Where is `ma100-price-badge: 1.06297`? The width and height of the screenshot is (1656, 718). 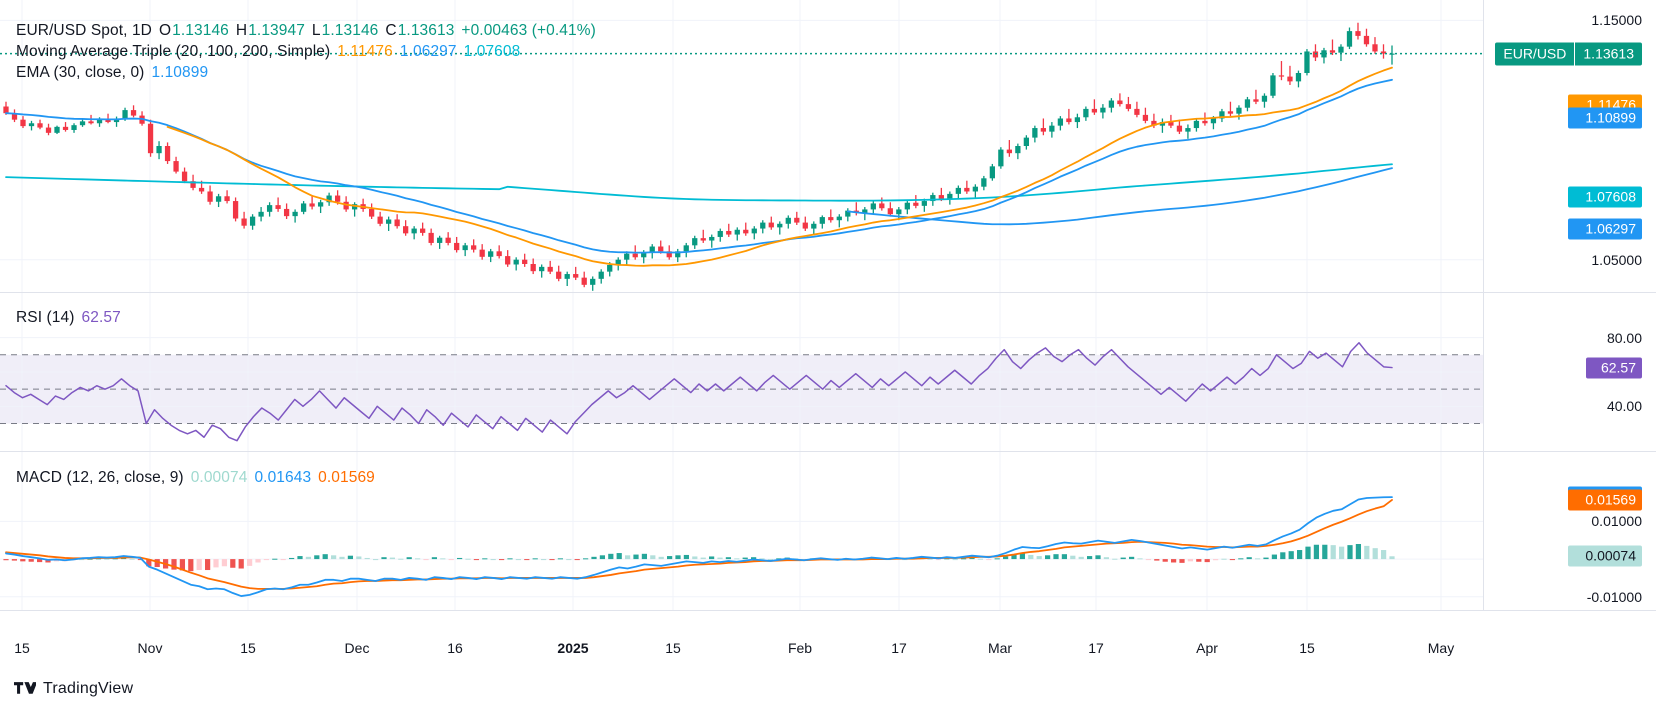 ma100-price-badge: 1.06297 is located at coordinates (1605, 229).